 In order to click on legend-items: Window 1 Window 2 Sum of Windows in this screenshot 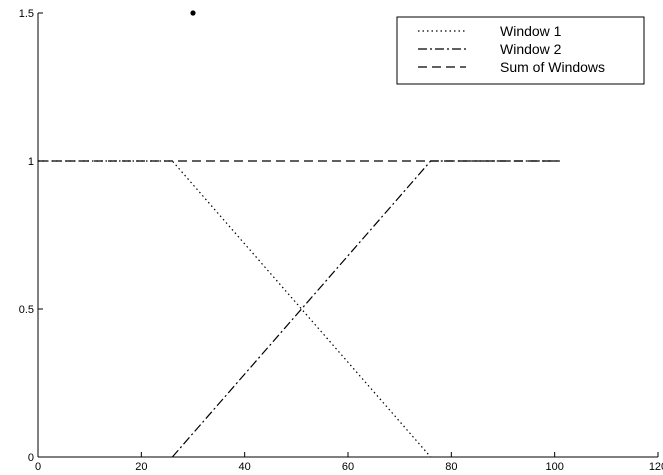, I will do `click(511, 49)`.